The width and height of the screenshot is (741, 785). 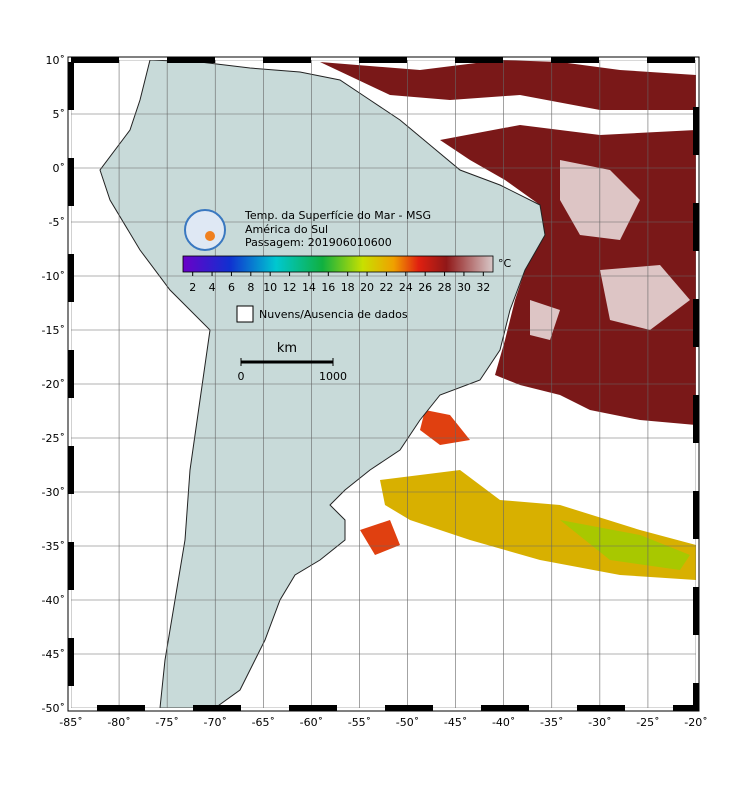 What do you see at coordinates (695, 722) in the screenshot?
I see `x-tick-label: -20˚` at bounding box center [695, 722].